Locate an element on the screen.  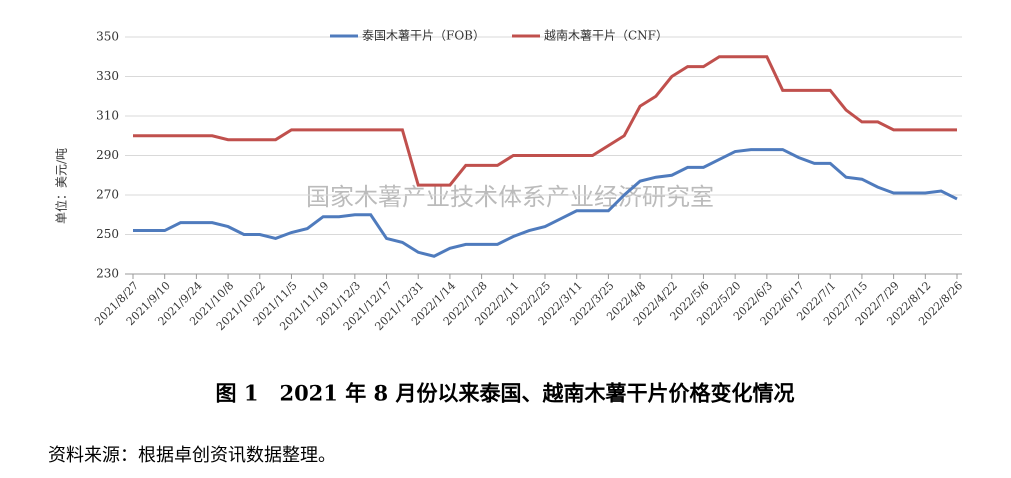
legend-label: 泰国木薯干片（FOB） is located at coordinates (423, 36).